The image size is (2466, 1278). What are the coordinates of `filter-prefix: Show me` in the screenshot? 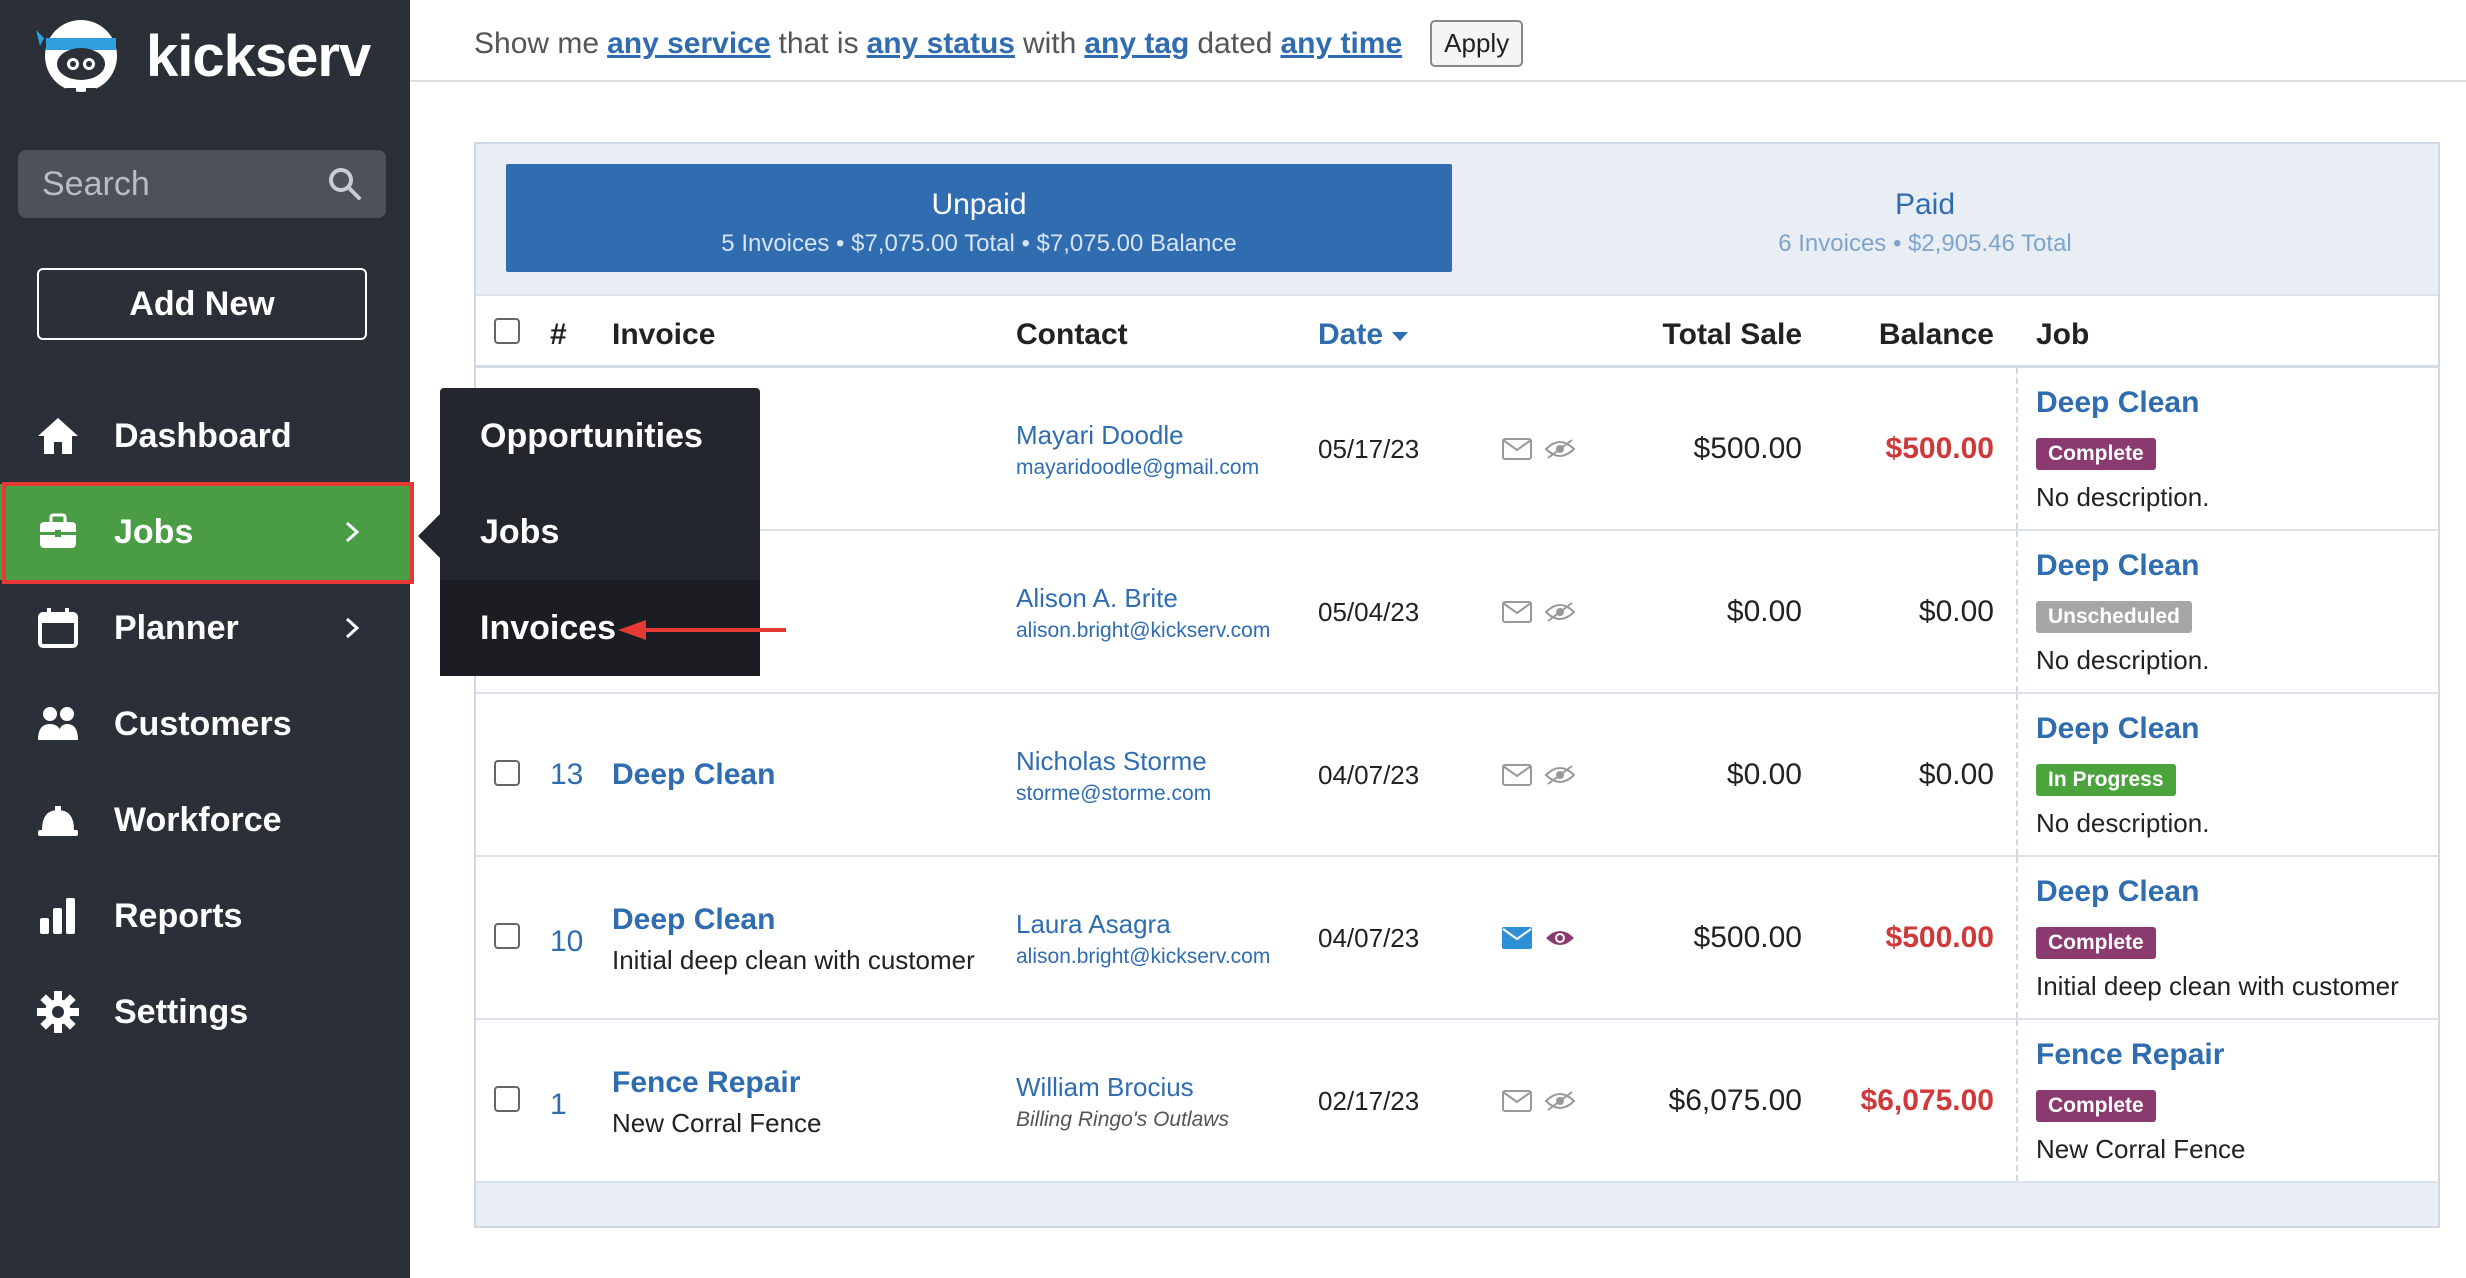 It's located at (537, 43).